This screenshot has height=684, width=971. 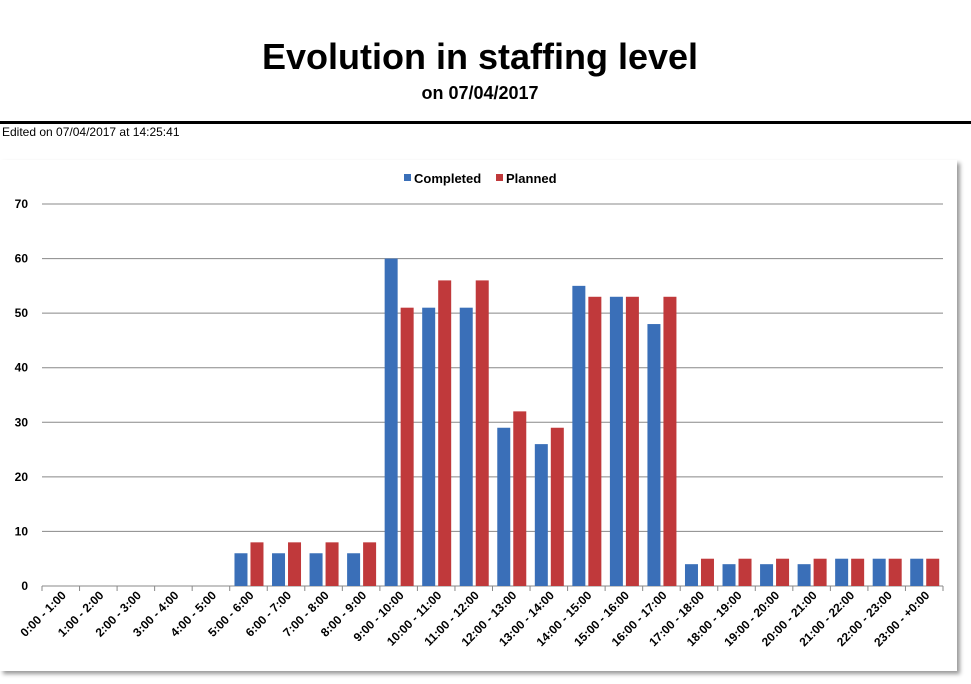 What do you see at coordinates (22, 368) in the screenshot?
I see `y-tick-label: 40` at bounding box center [22, 368].